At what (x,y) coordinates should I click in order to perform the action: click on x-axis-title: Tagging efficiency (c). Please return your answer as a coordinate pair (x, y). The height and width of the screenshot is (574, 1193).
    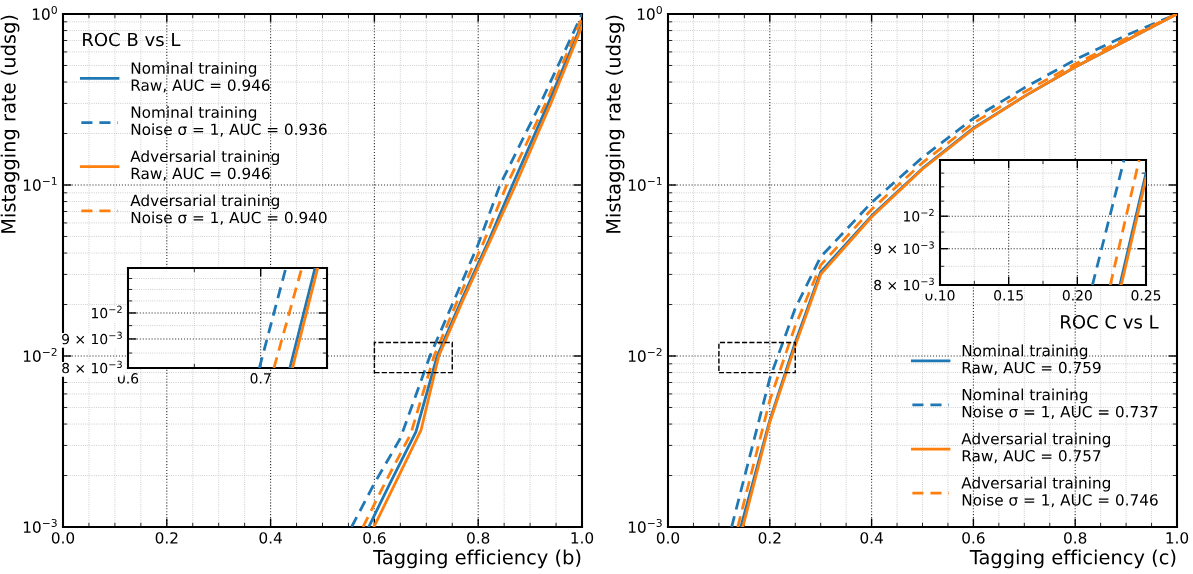
    Looking at the image, I should click on (1072, 559).